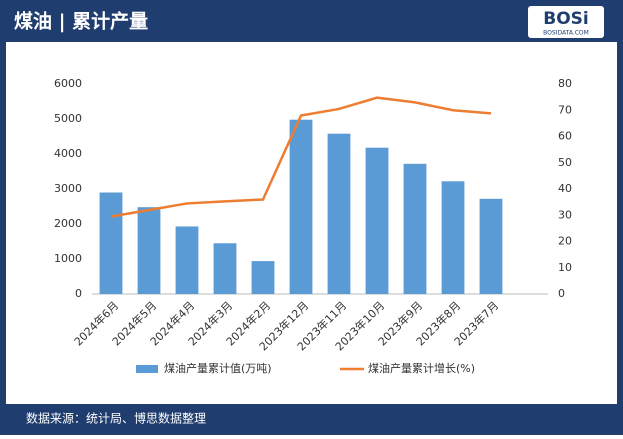  What do you see at coordinates (565, 19) in the screenshot?
I see `logo: BOSi` at bounding box center [565, 19].